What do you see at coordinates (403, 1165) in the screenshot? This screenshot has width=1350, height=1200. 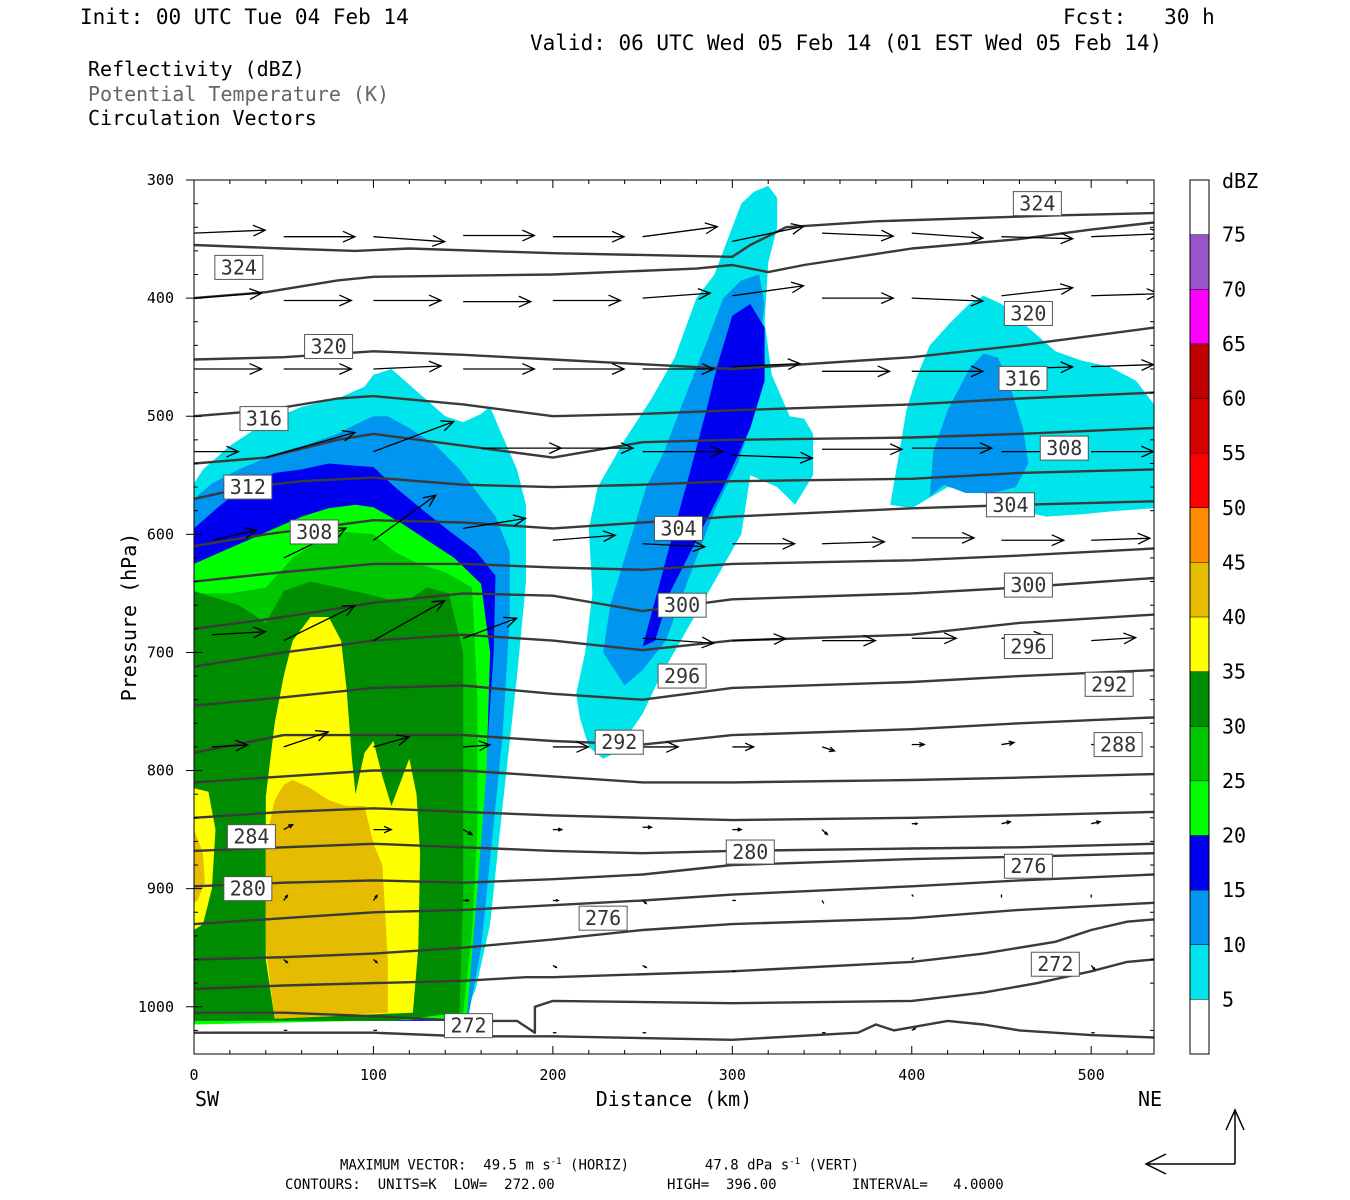 I see `maxvec-label: MAXIMUM VECTOR:` at bounding box center [403, 1165].